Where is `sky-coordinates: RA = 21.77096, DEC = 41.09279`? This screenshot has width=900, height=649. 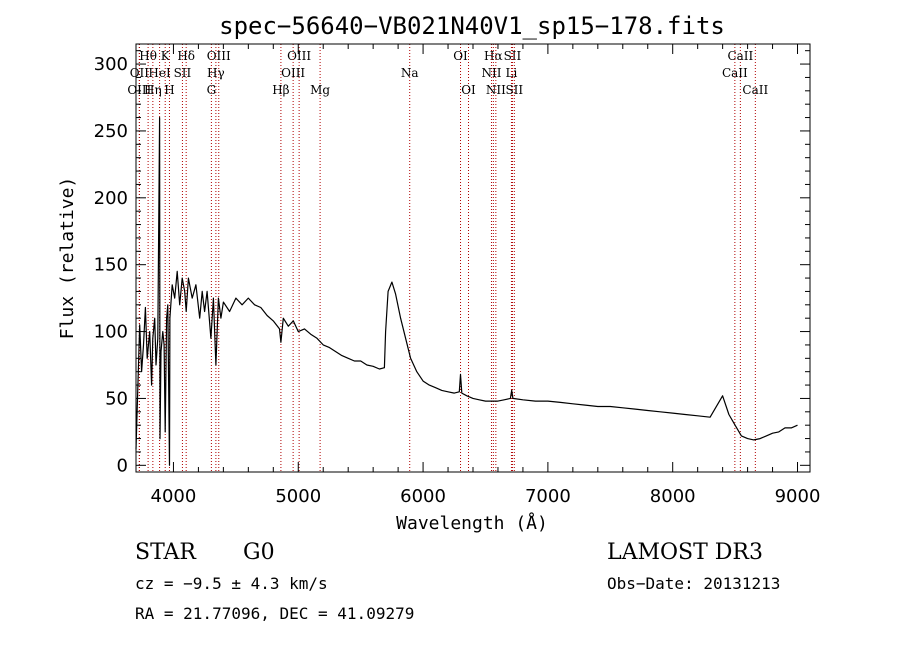
sky-coordinates: RA = 21.77096, DEC = 41.09279 is located at coordinates (274, 613).